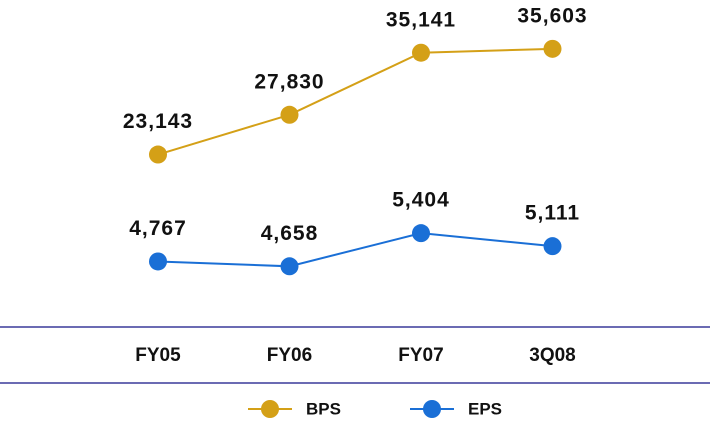 The width and height of the screenshot is (710, 422). I want to click on data-label: 23,143, so click(158, 121).